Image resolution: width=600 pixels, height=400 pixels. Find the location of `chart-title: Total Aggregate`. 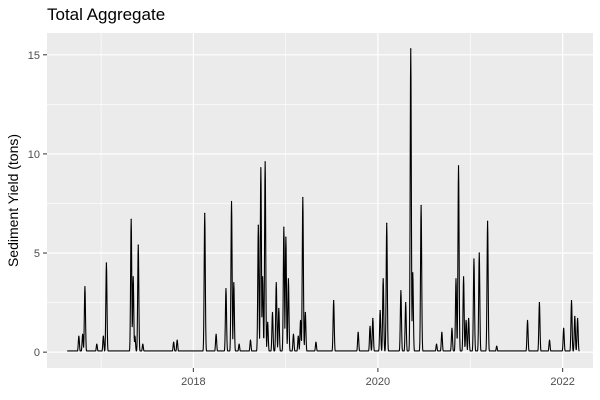

chart-title: Total Aggregate is located at coordinates (106, 14).